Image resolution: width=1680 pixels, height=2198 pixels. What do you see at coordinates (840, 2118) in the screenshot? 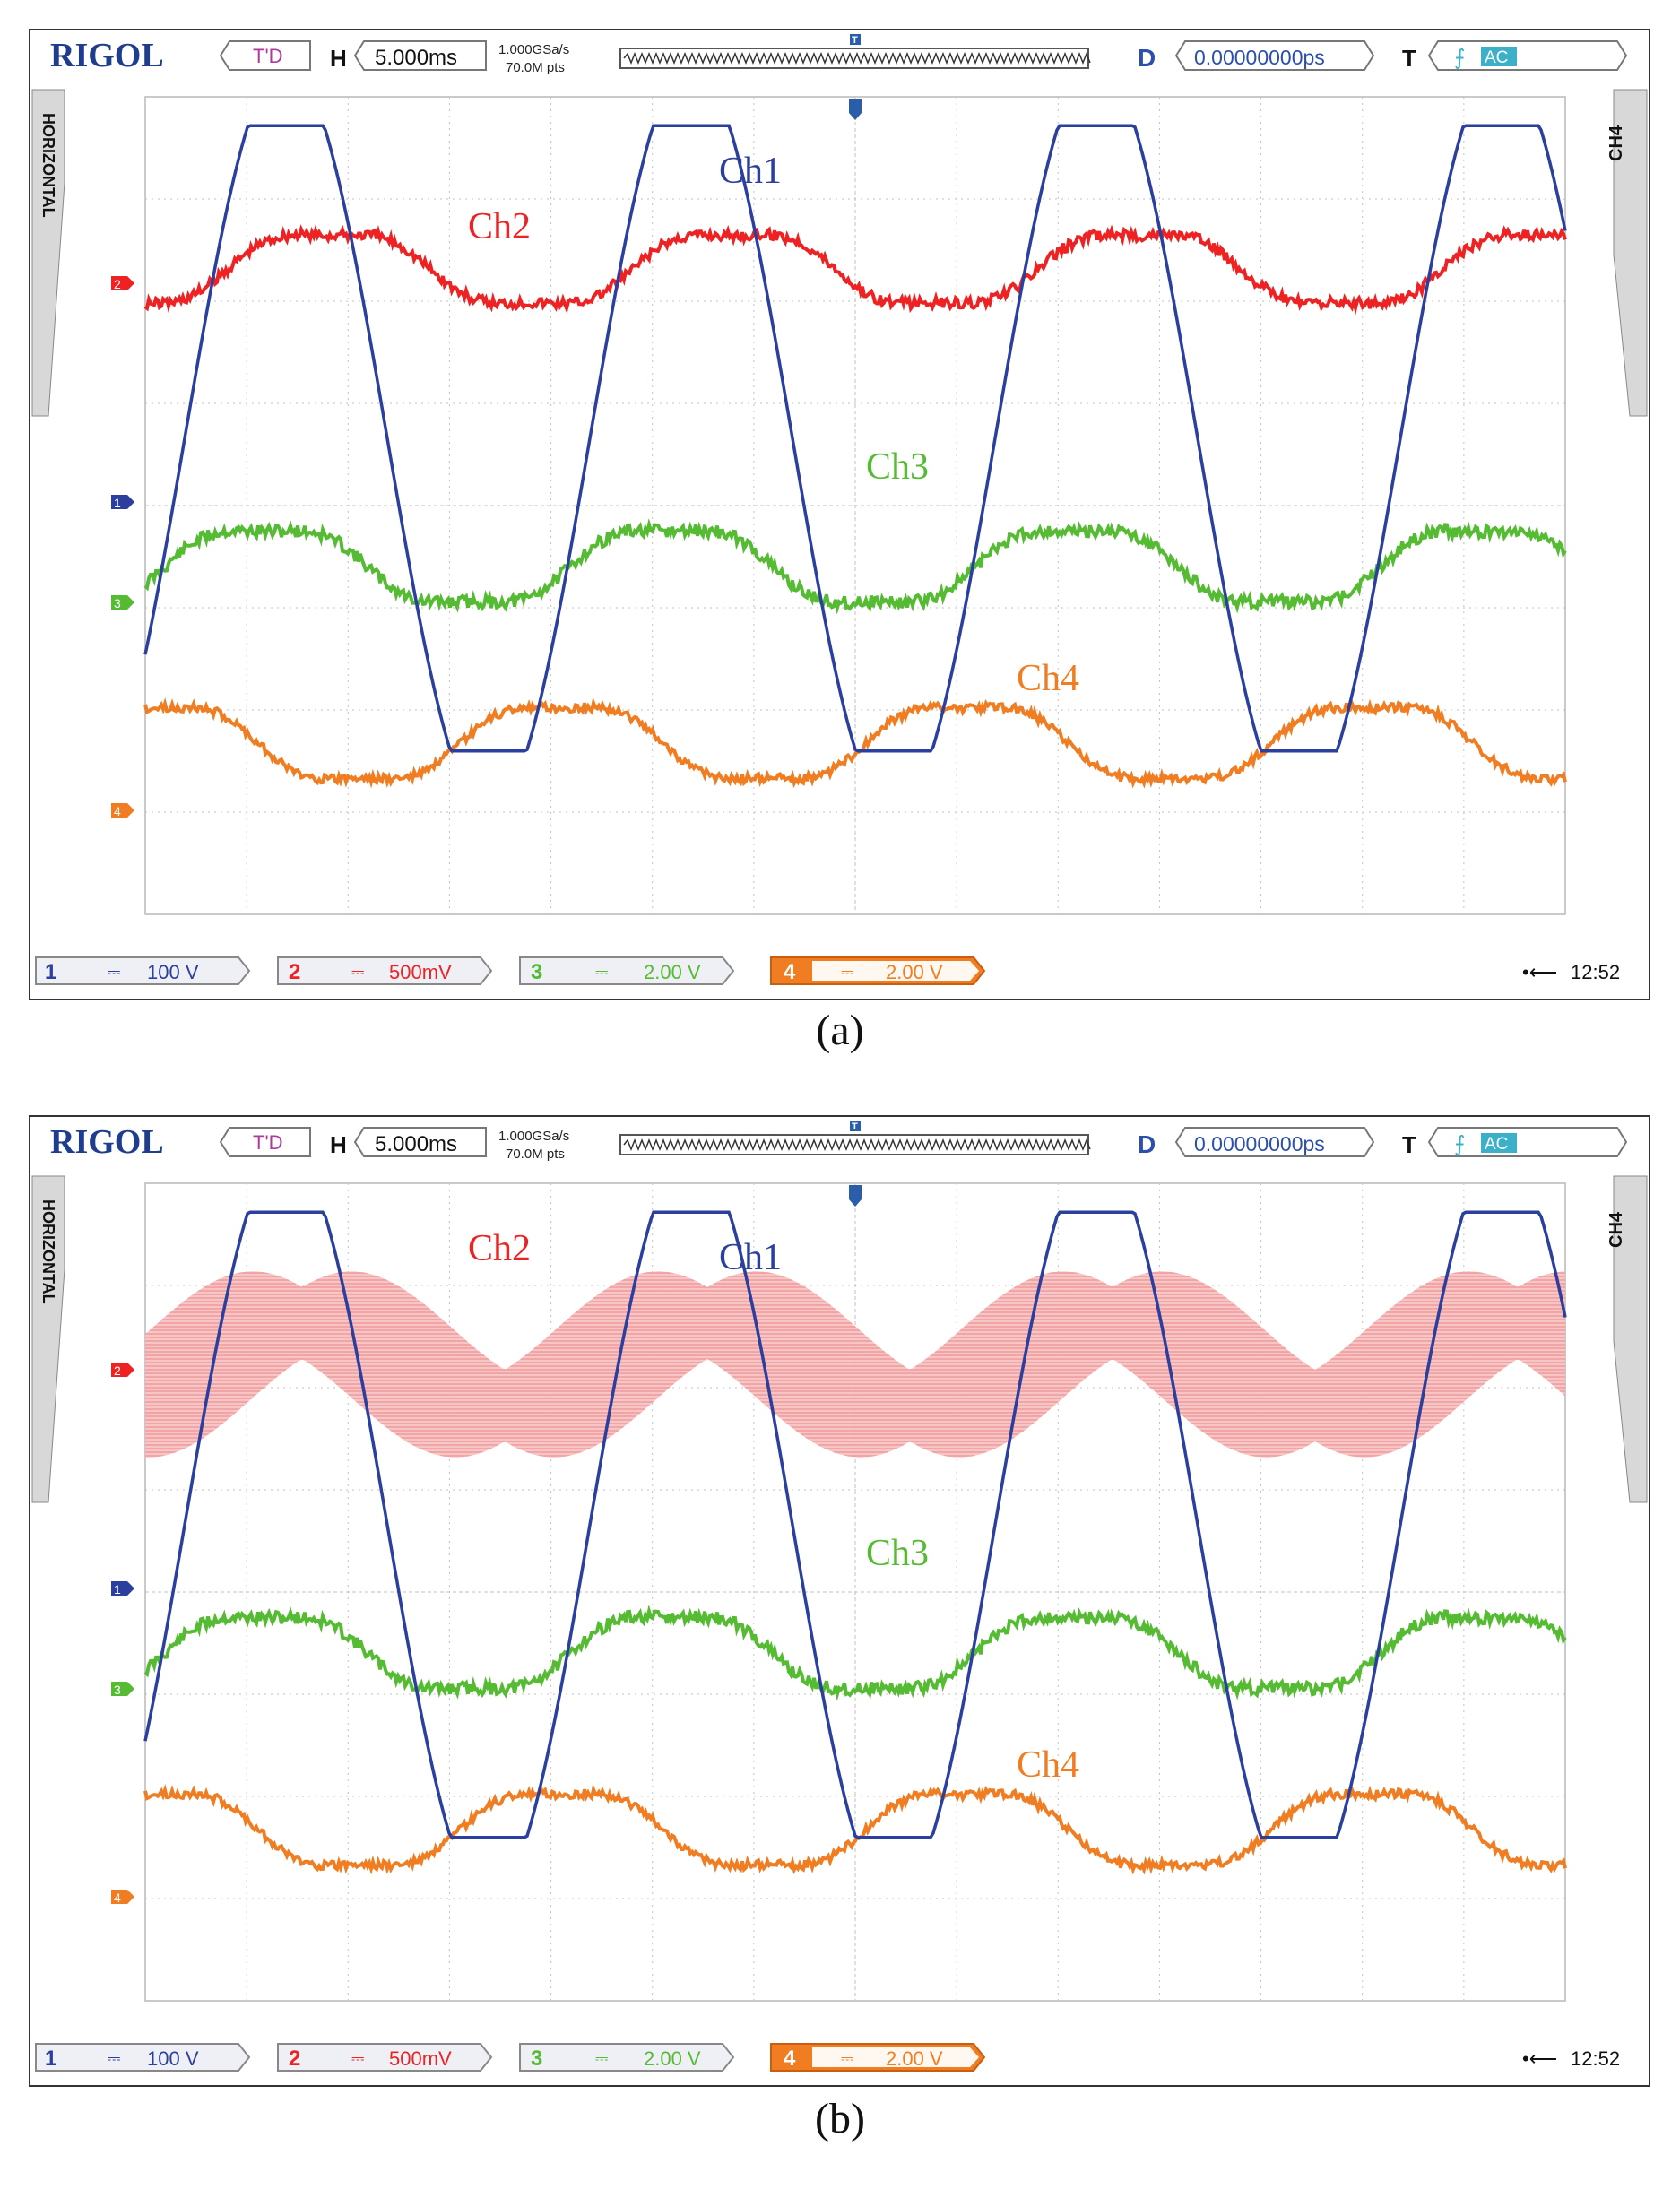
I see `caption-b: (b)` at bounding box center [840, 2118].